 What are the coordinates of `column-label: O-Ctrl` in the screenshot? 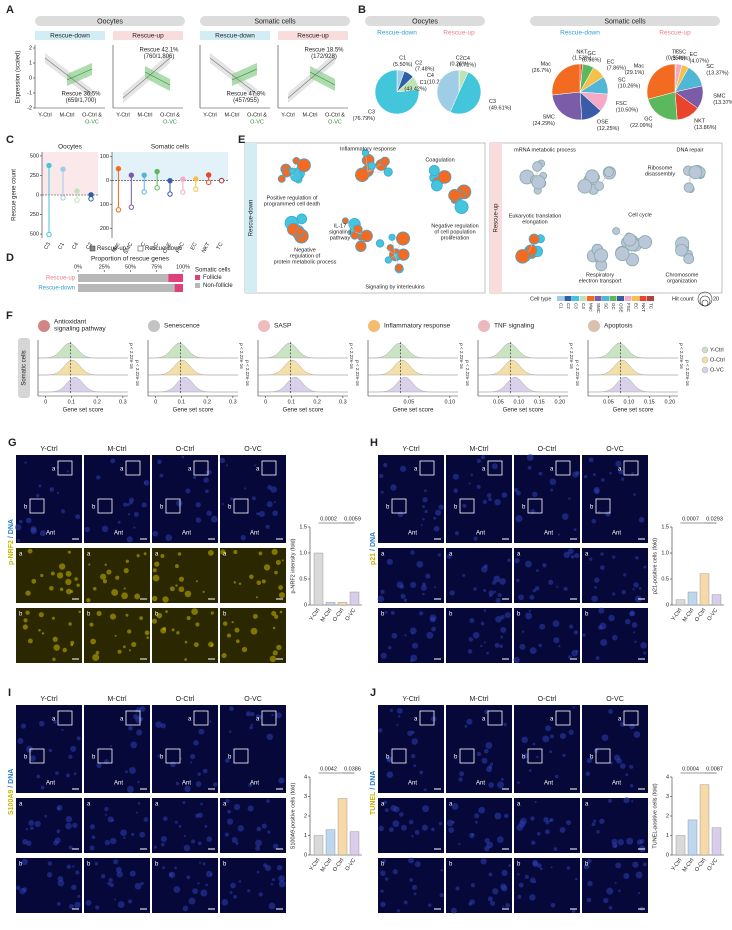 It's located at (185, 449).